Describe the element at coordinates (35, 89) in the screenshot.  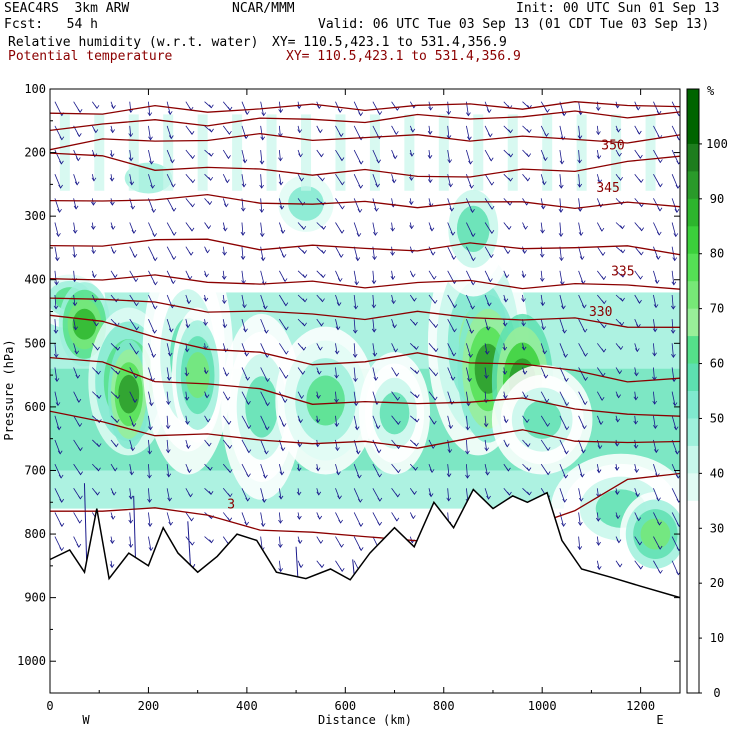
I see `y-tick-label: 100` at that location.